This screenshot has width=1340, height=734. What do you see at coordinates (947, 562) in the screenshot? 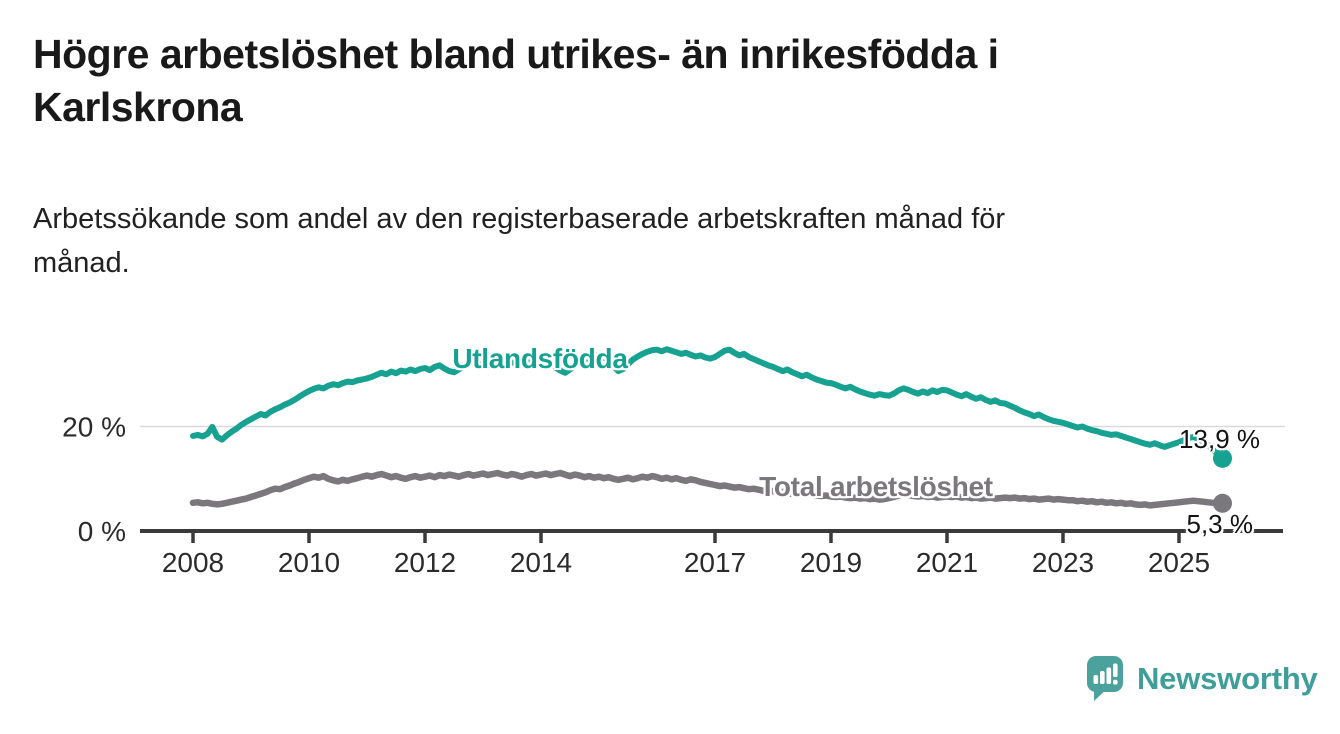
I see `x-axis-label-2021: 2021` at bounding box center [947, 562].